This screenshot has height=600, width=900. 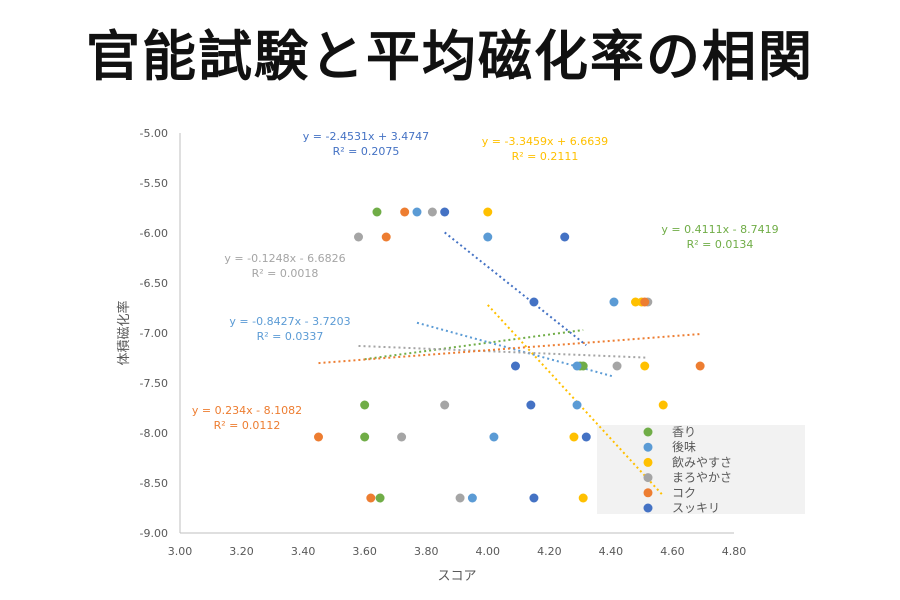 I want to click on x-tick-label: 4.40, so click(x=611, y=551).